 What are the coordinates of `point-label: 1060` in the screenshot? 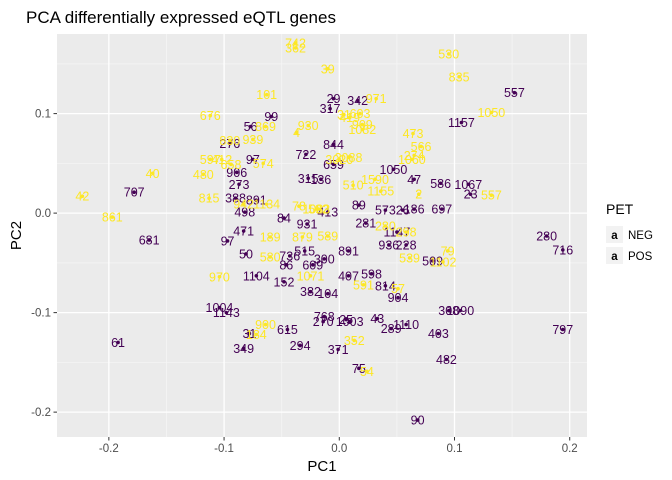 It's located at (412, 160).